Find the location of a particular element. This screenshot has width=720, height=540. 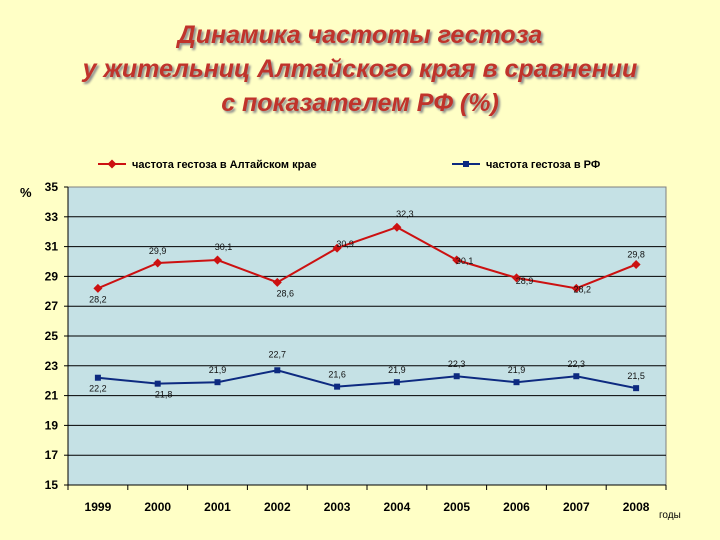

data-label: 29,9 is located at coordinates (158, 251).